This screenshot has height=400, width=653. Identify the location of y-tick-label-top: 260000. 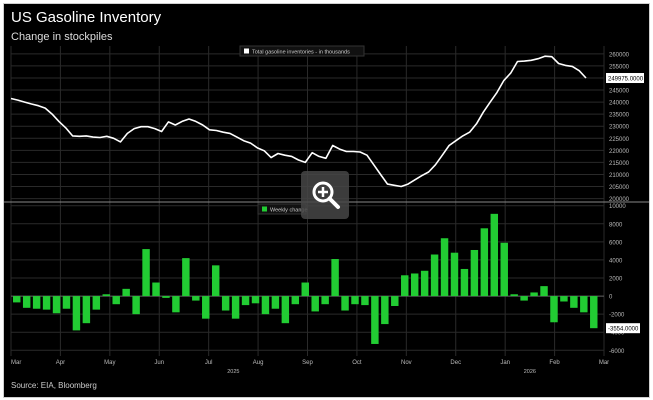
(619, 55).